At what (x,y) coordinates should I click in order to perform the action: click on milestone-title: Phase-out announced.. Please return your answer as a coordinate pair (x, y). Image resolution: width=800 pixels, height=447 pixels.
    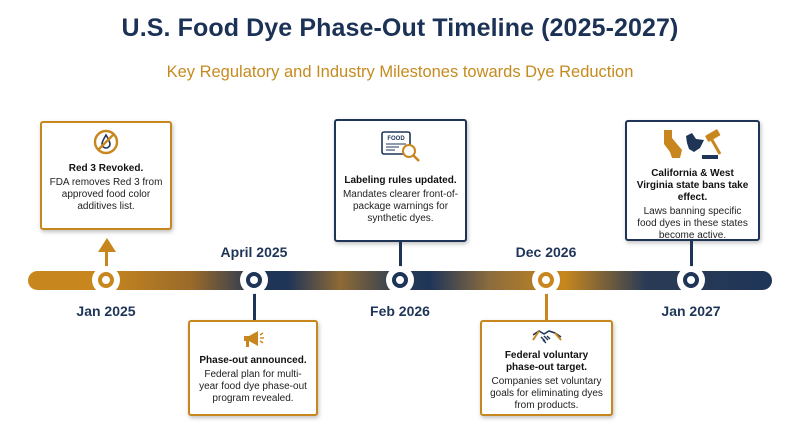
    Looking at the image, I should click on (253, 360).